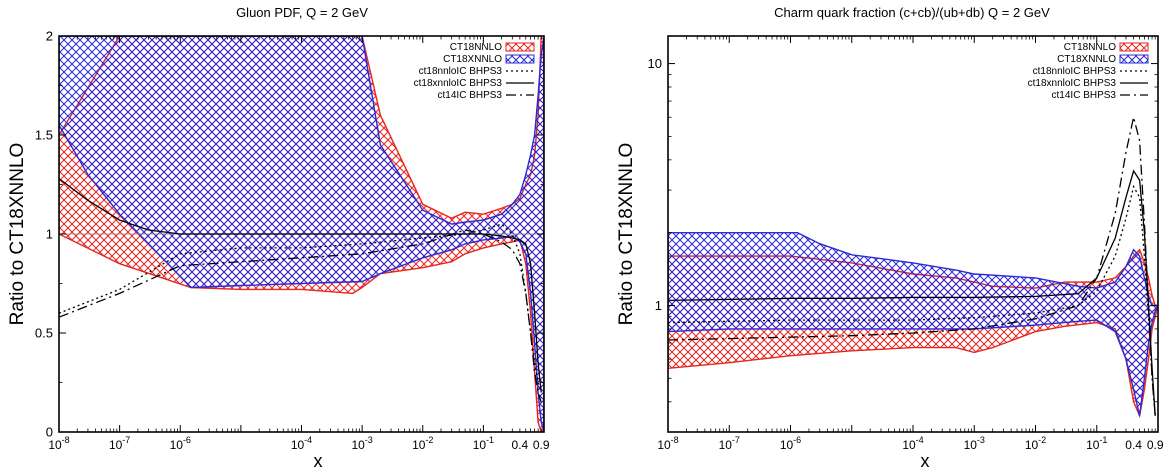  I want to click on chart-title: Gluon PDF, Q = 2 GeV, so click(302, 12).